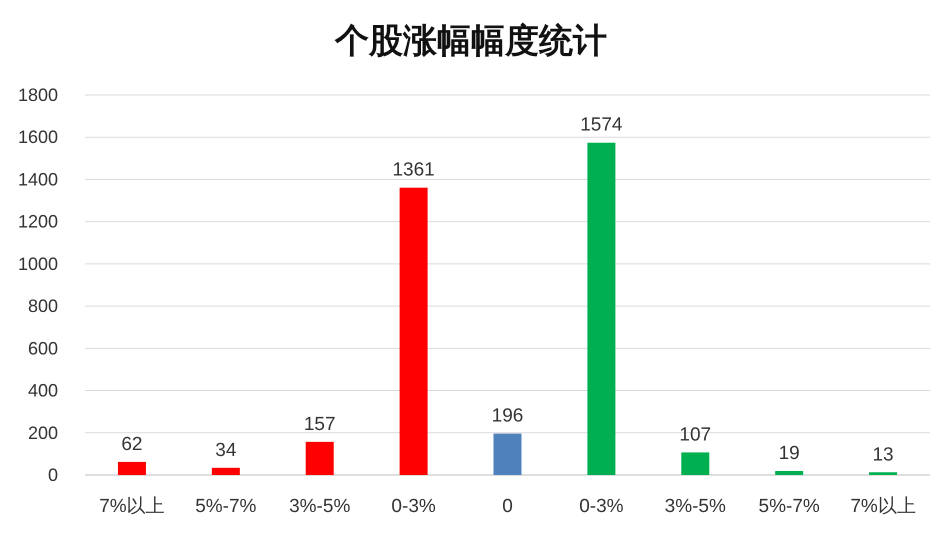 Image resolution: width=942 pixels, height=534 pixels. I want to click on y-tick-label: 400, so click(43, 390).